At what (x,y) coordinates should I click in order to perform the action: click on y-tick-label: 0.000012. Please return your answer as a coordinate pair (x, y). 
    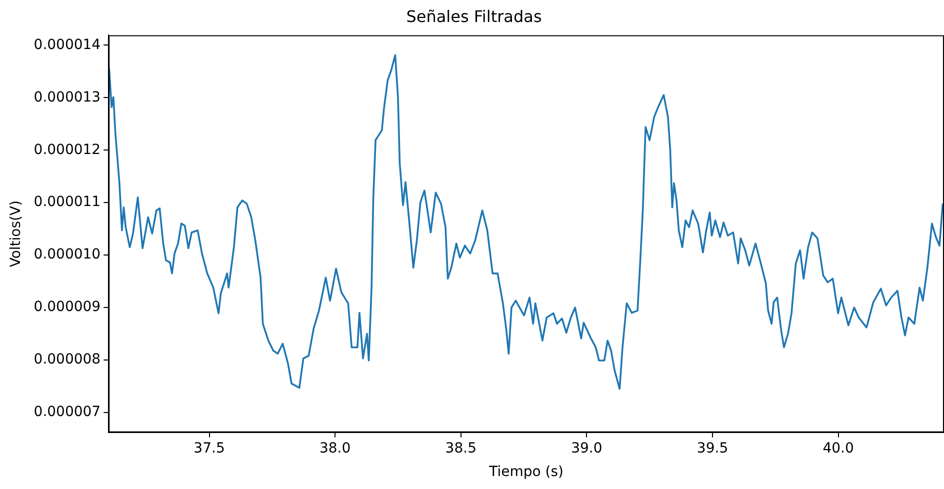
    Looking at the image, I should click on (67, 150).